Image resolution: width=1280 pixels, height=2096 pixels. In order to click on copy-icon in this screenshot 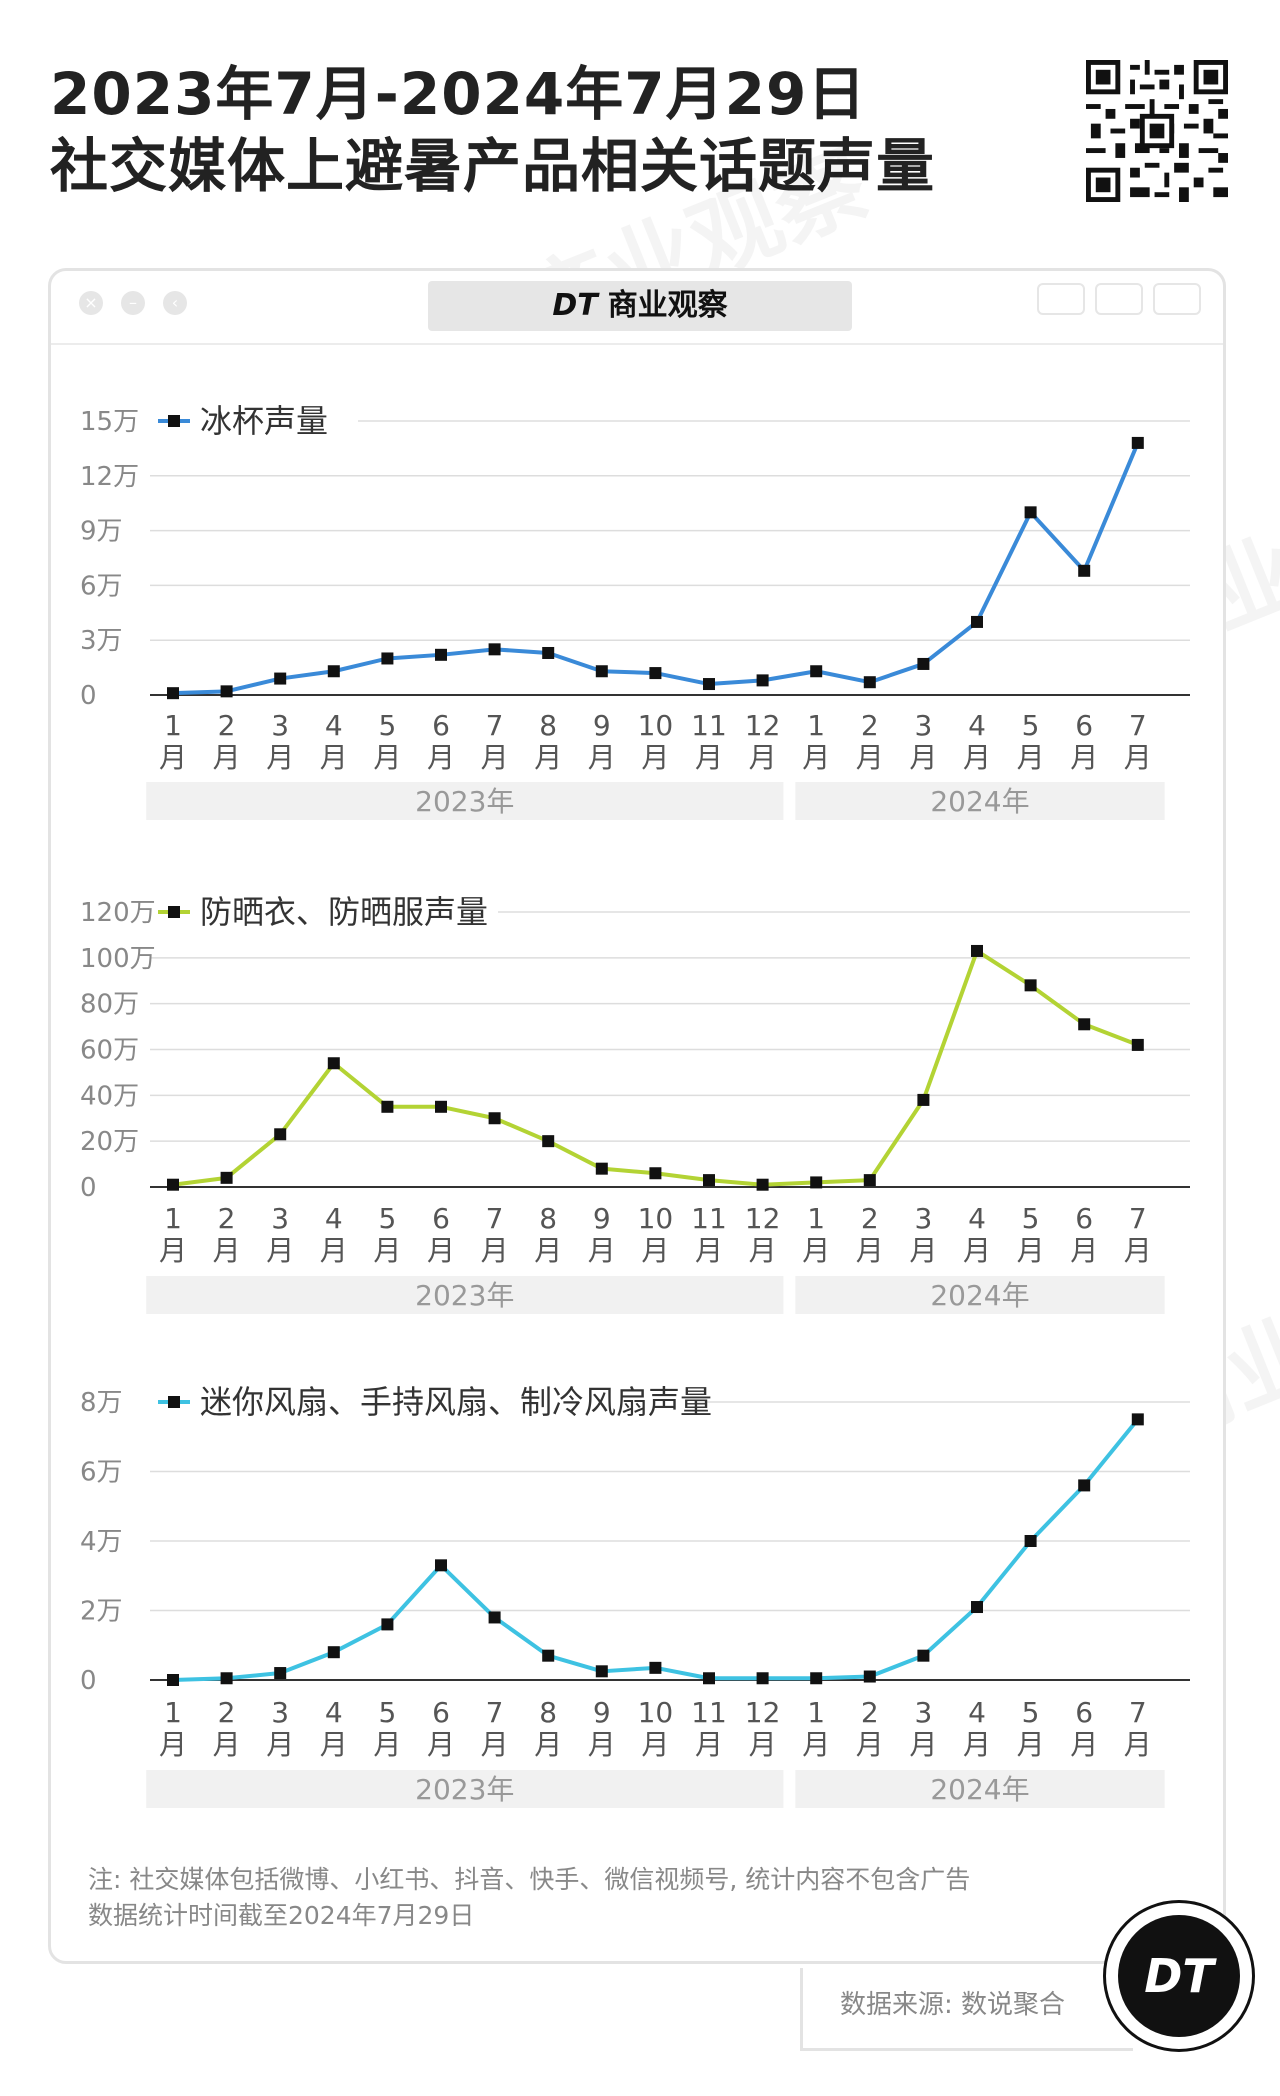, I will do `click(1177, 299)`.